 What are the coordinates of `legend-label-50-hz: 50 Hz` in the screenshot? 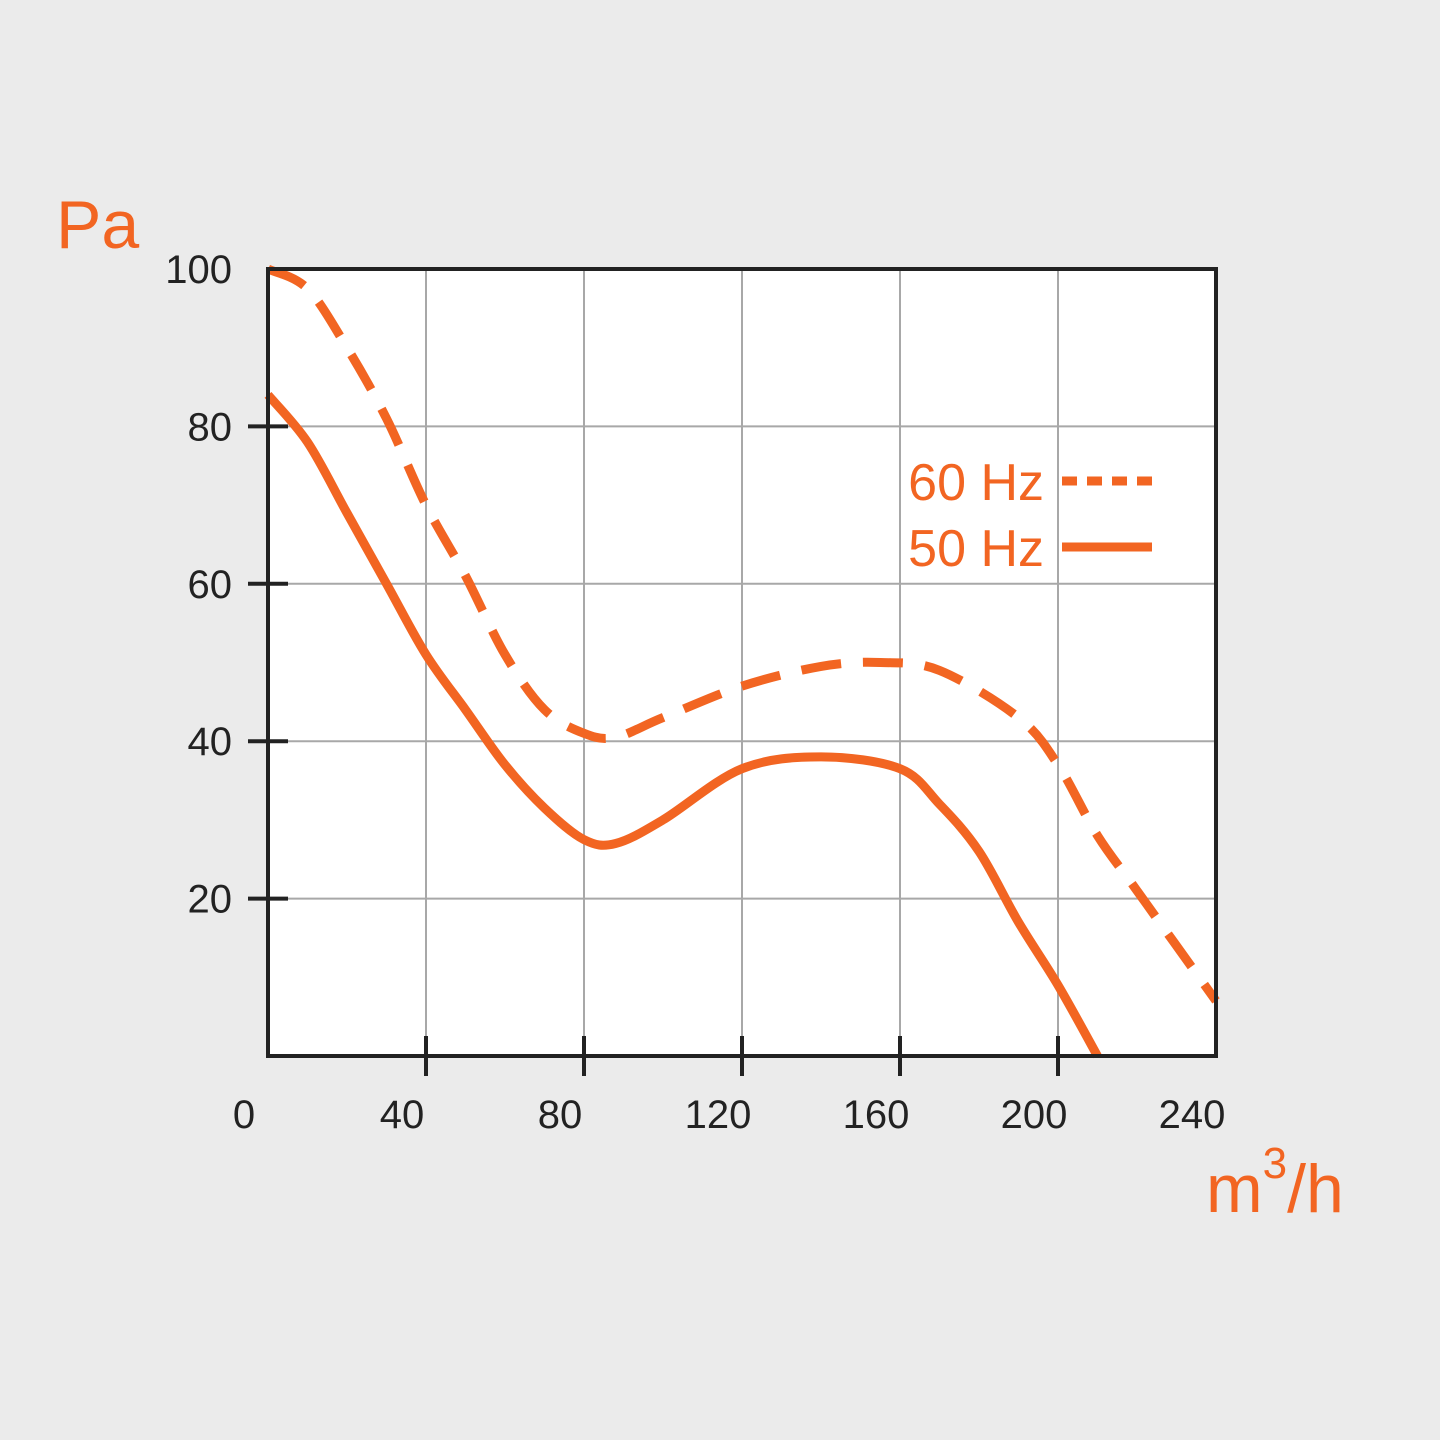 It's located at (976, 549).